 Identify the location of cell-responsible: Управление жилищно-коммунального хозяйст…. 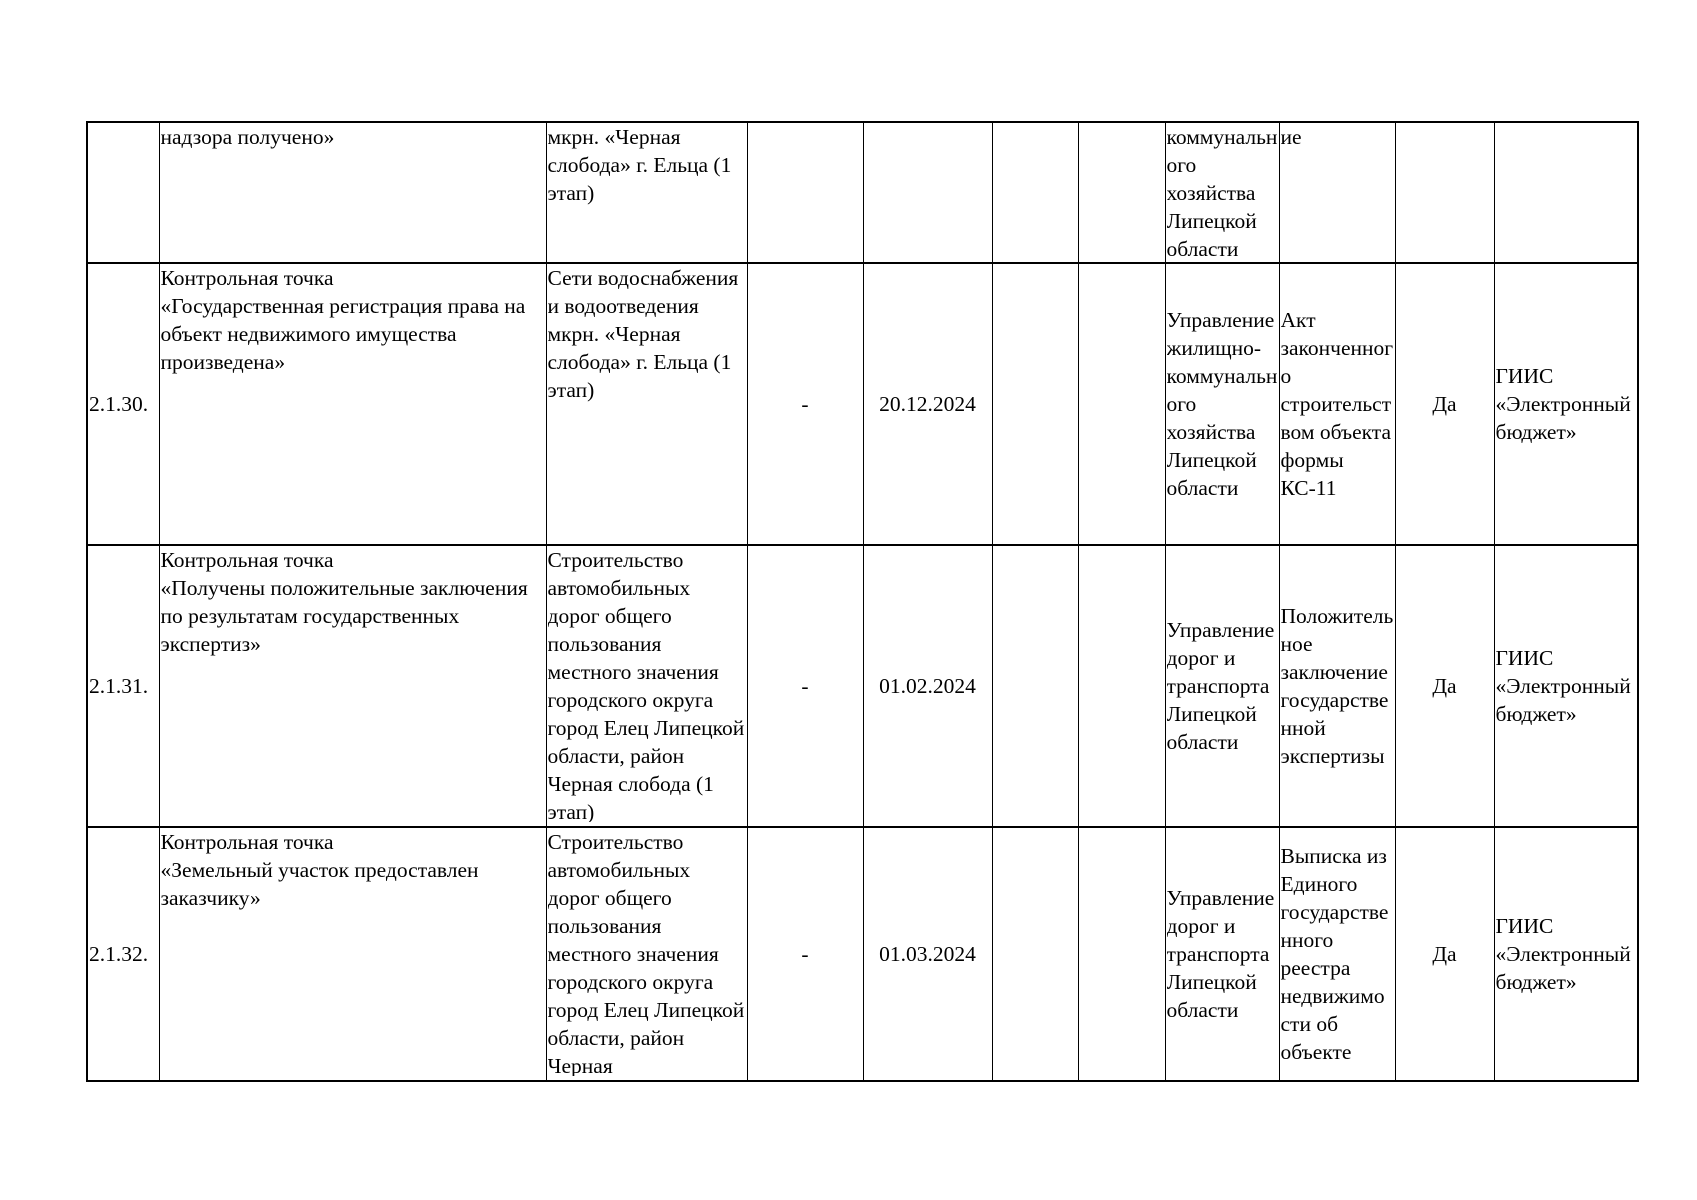
(1222, 404).